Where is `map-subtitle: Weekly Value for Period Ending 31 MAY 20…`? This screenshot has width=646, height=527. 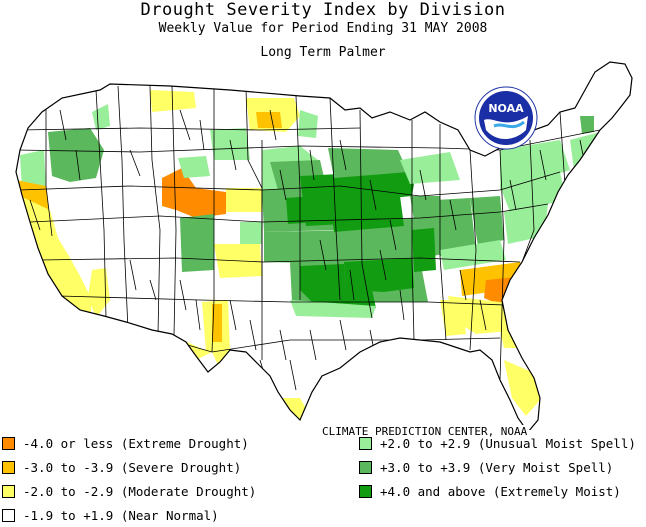 map-subtitle: Weekly Value for Period Ending 31 MAY 20… is located at coordinates (323, 28).